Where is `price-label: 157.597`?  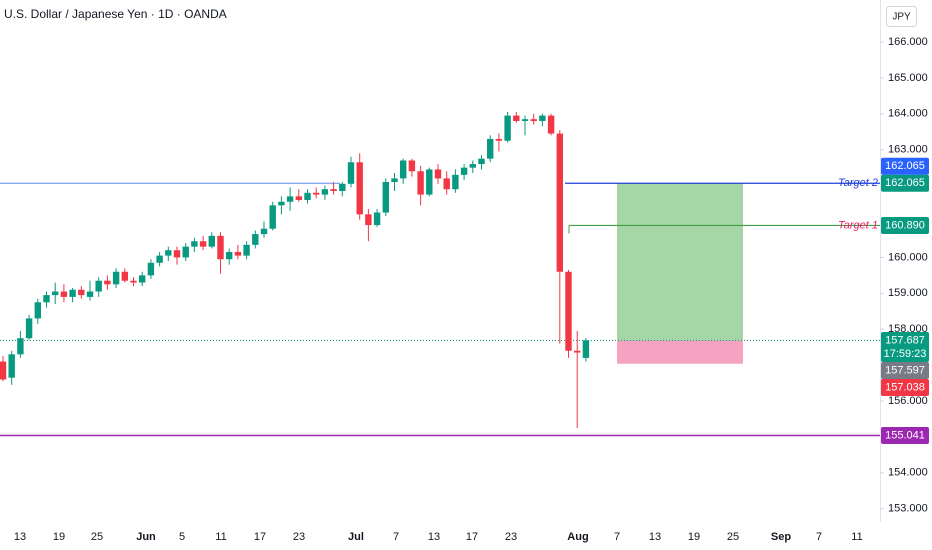
price-label: 157.597 is located at coordinates (905, 370).